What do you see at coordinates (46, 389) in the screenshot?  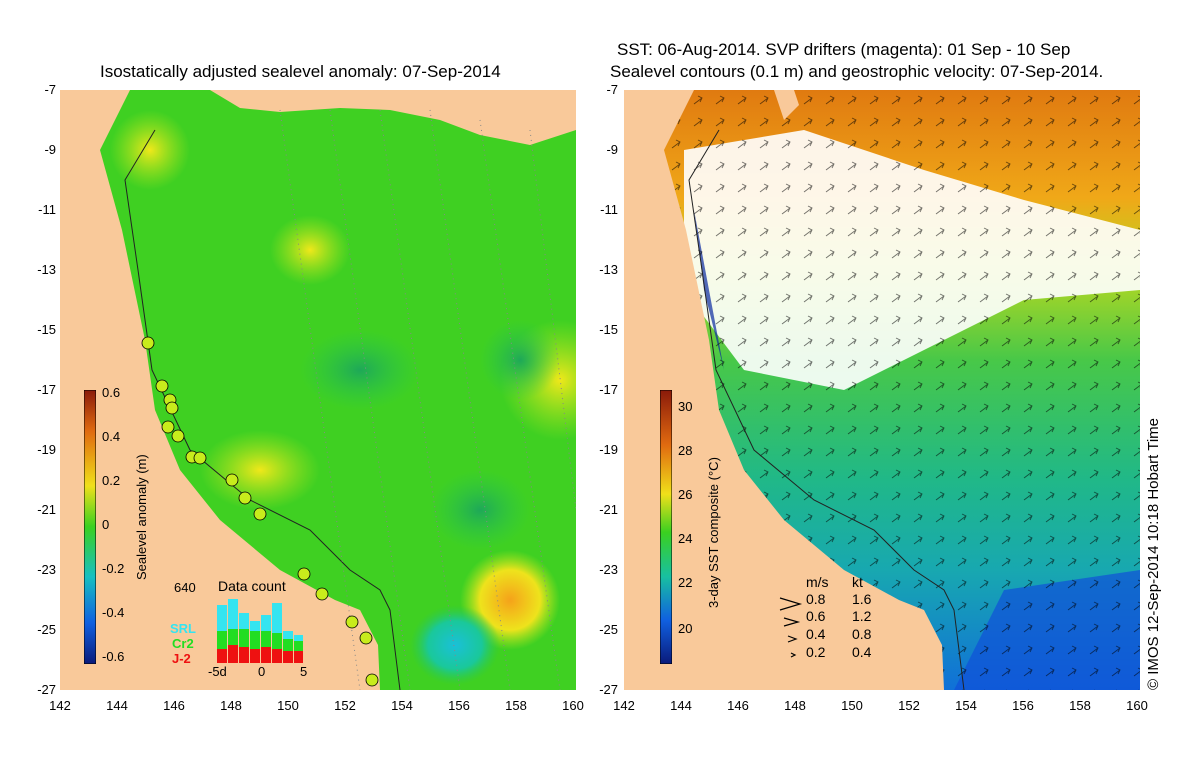 I see `left-ylabel: -17` at bounding box center [46, 389].